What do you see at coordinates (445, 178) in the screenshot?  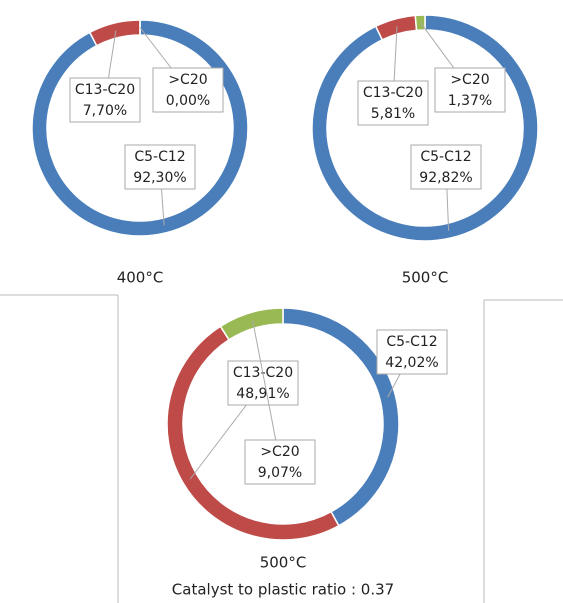 I see `value-label: 92,82%` at bounding box center [445, 178].